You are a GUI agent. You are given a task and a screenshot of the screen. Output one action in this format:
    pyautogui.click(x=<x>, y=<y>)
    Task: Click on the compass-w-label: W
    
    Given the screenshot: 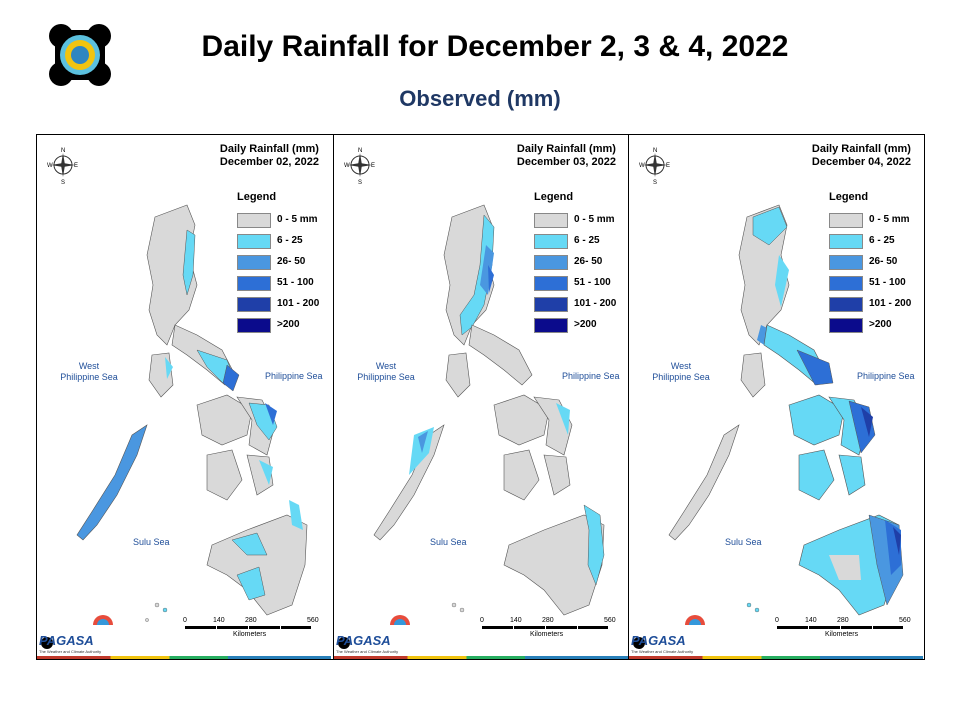 What is the action you would take?
    pyautogui.click(x=642, y=166)
    